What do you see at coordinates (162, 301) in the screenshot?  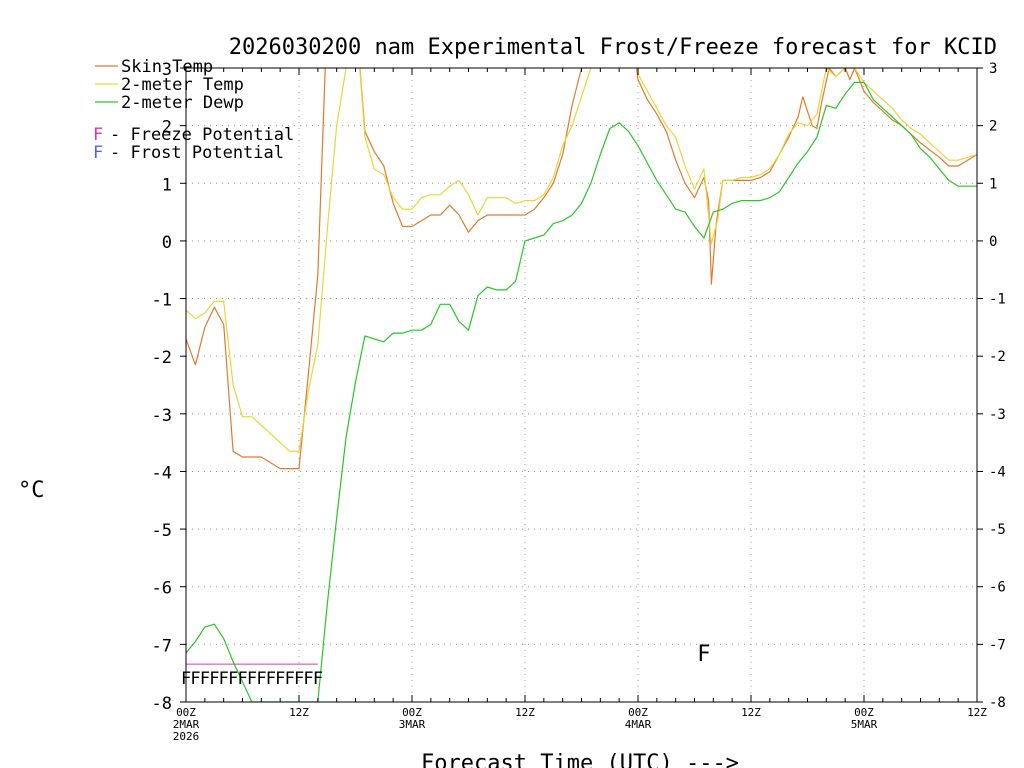 I see `y-tick-label: -1` at bounding box center [162, 301].